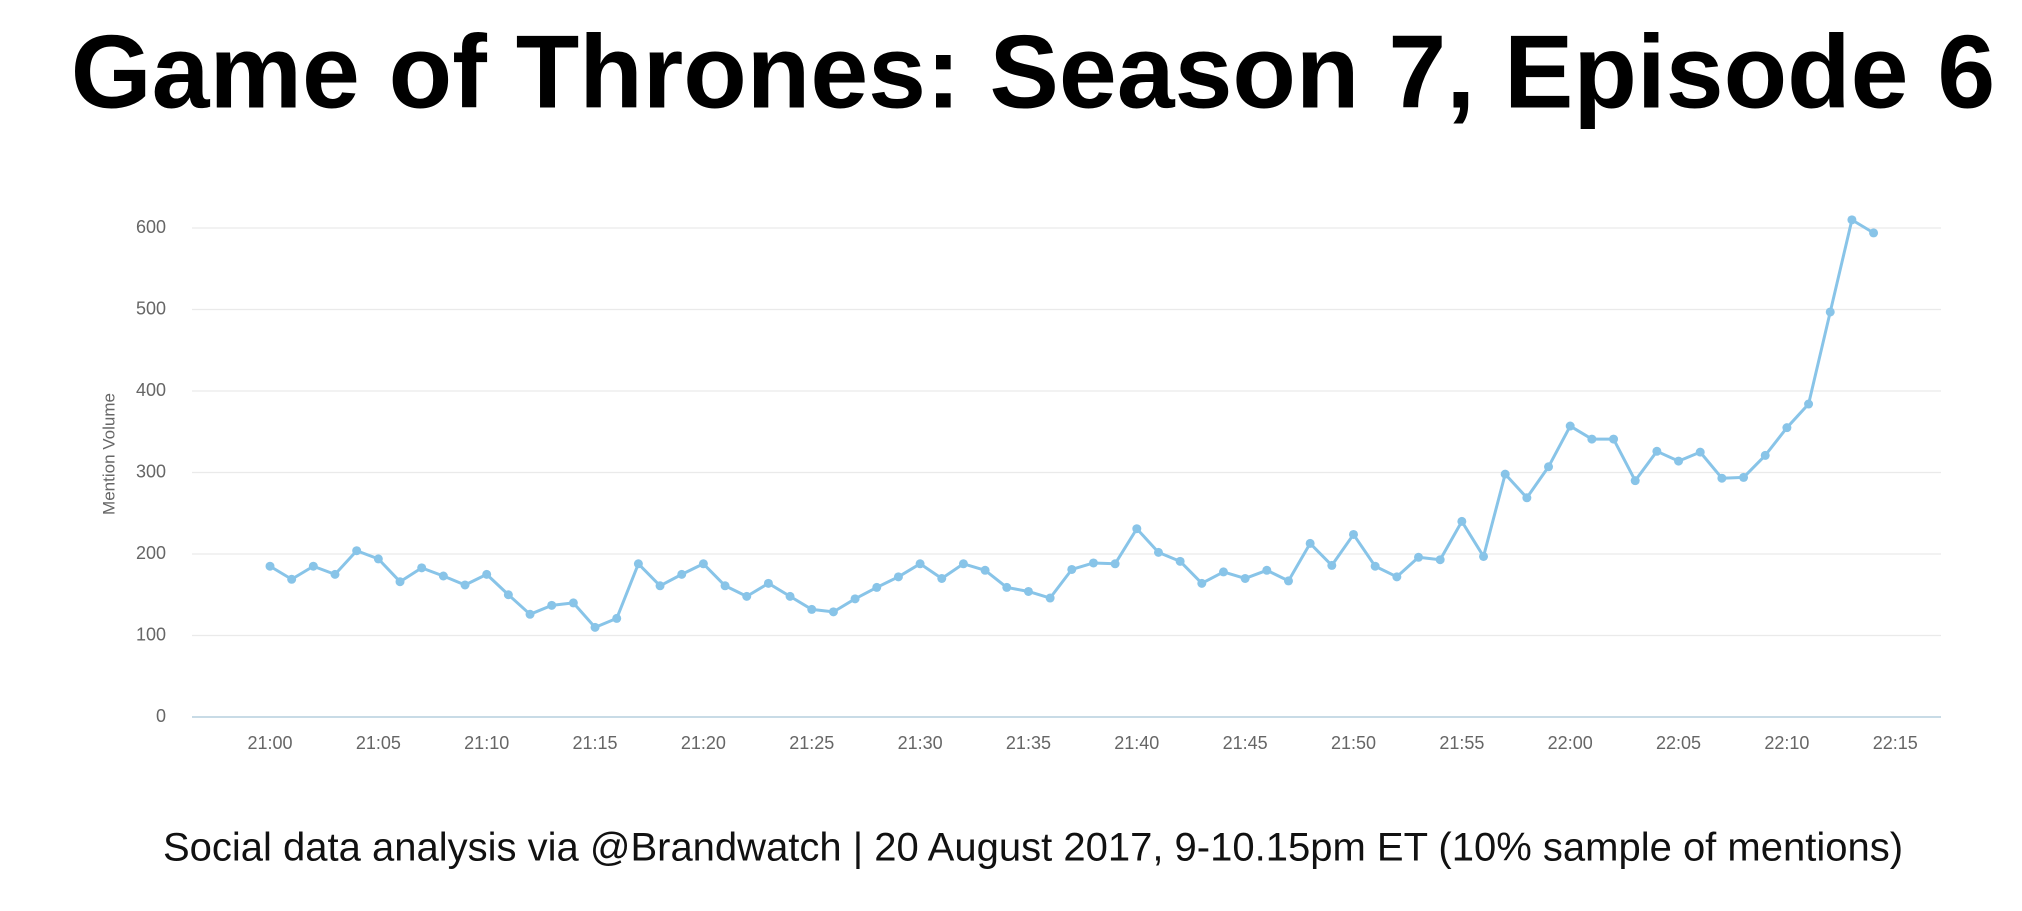  What do you see at coordinates (151, 390) in the screenshot?
I see `y-tick-label: 400` at bounding box center [151, 390].